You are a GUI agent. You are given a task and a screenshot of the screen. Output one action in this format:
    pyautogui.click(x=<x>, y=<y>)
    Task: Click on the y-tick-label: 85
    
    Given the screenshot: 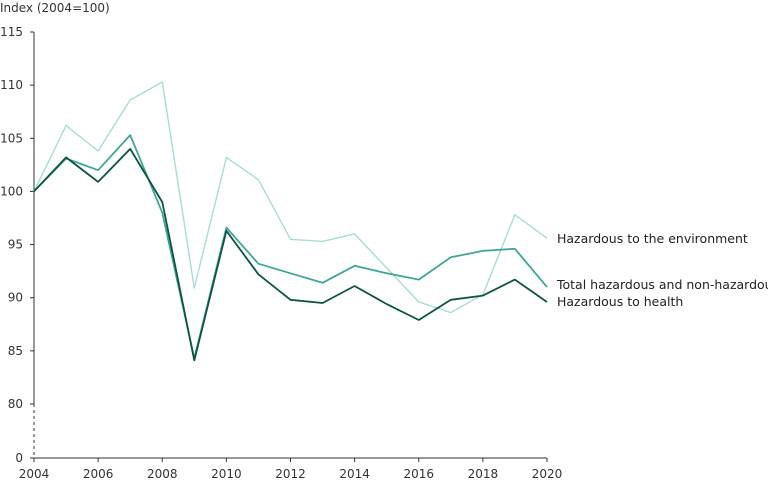 What is the action you would take?
    pyautogui.click(x=15, y=351)
    